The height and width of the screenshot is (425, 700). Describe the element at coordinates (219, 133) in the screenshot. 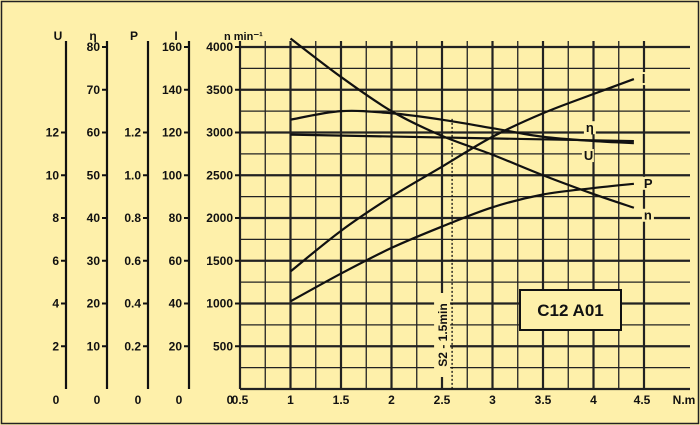

I see `tick-label-n: 3000` at that location.